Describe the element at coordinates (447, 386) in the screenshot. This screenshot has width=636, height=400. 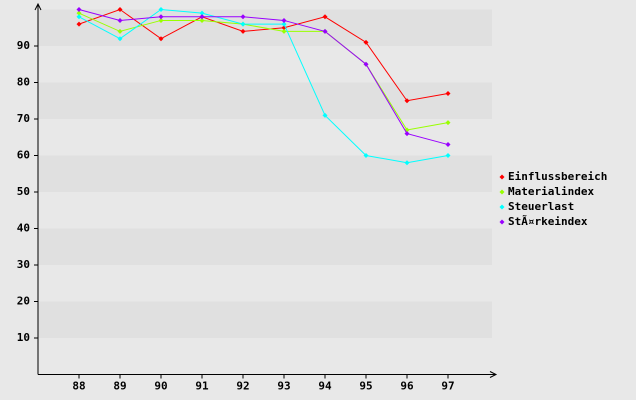
I see `x-tick-label: 97` at that location.